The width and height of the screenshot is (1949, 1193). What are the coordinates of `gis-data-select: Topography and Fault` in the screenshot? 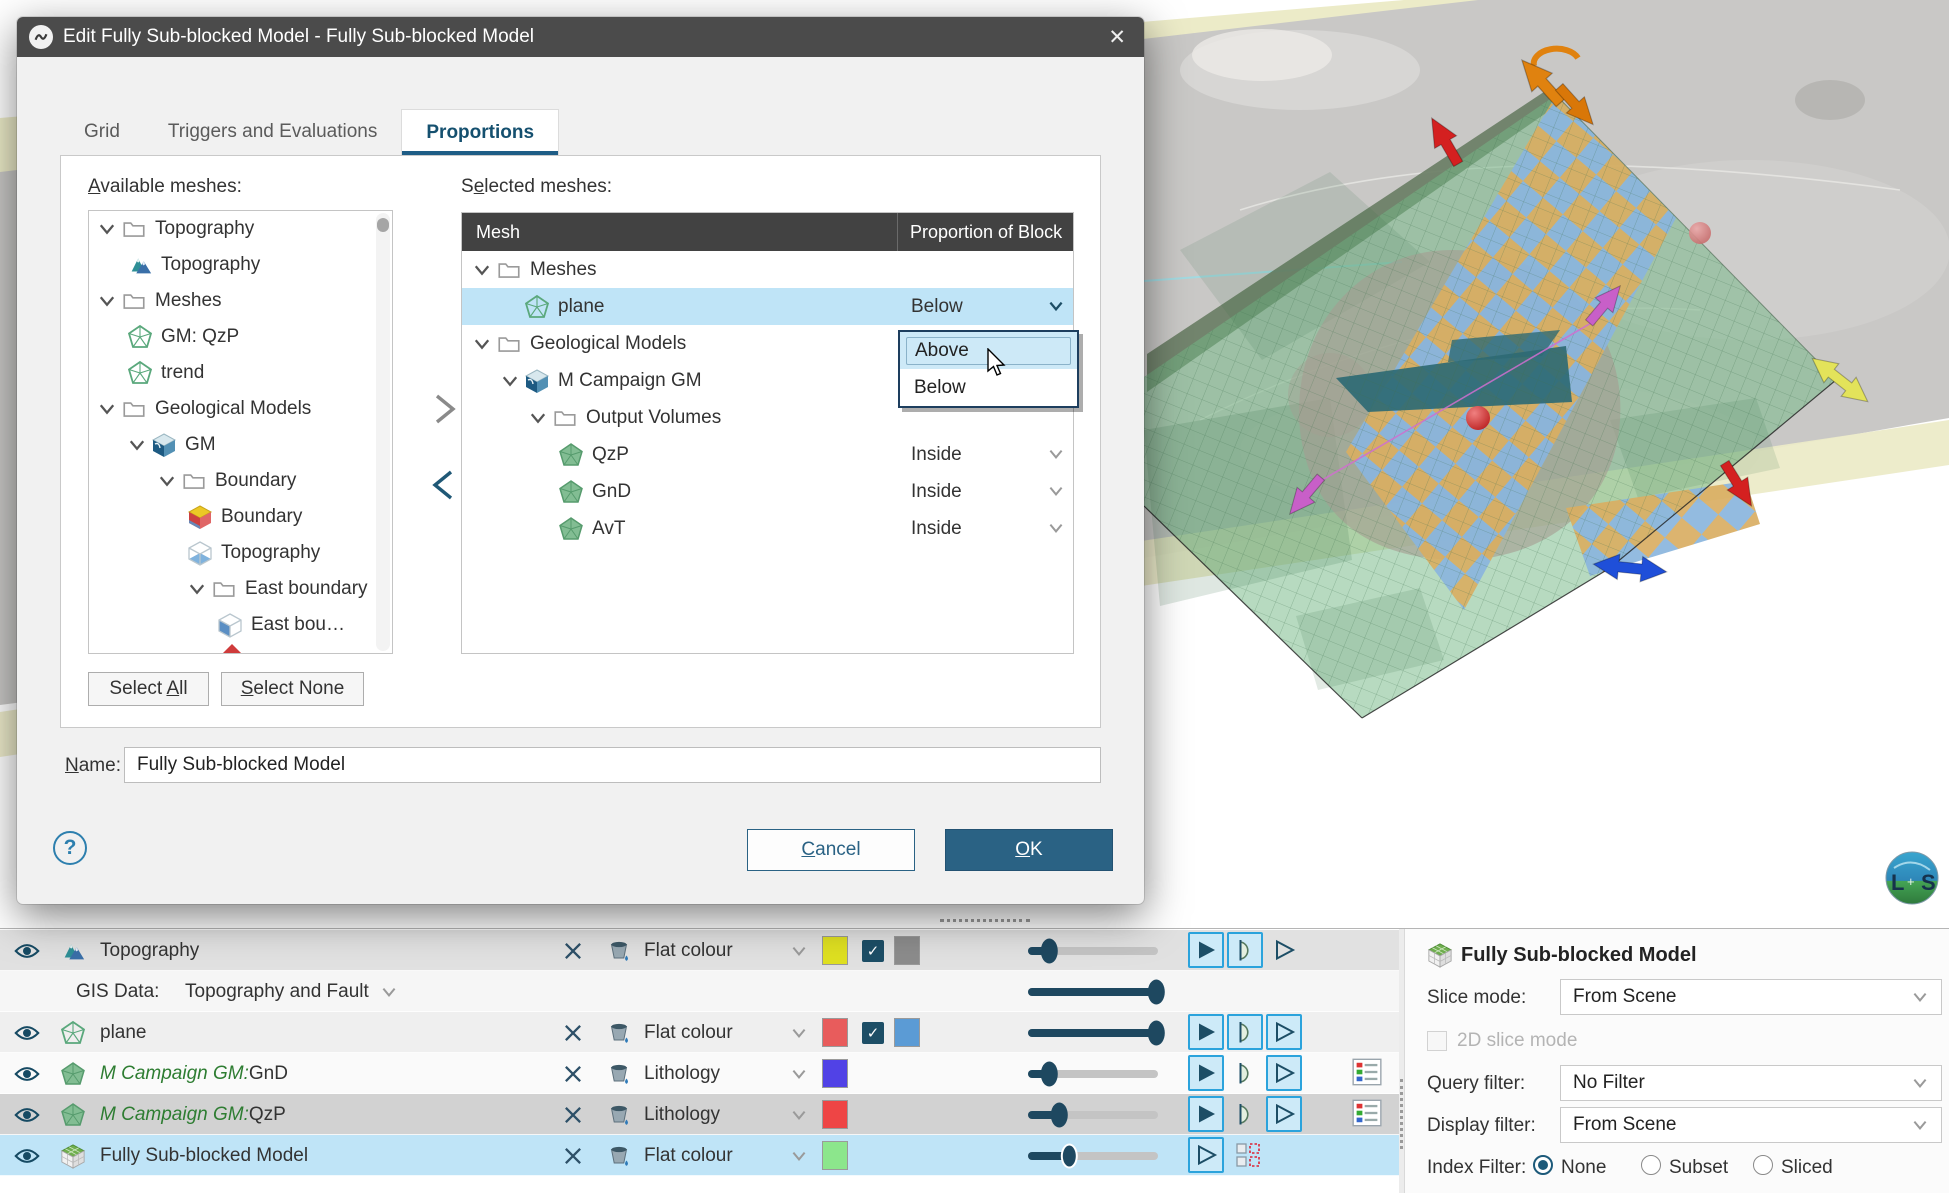 It's located at (277, 991).